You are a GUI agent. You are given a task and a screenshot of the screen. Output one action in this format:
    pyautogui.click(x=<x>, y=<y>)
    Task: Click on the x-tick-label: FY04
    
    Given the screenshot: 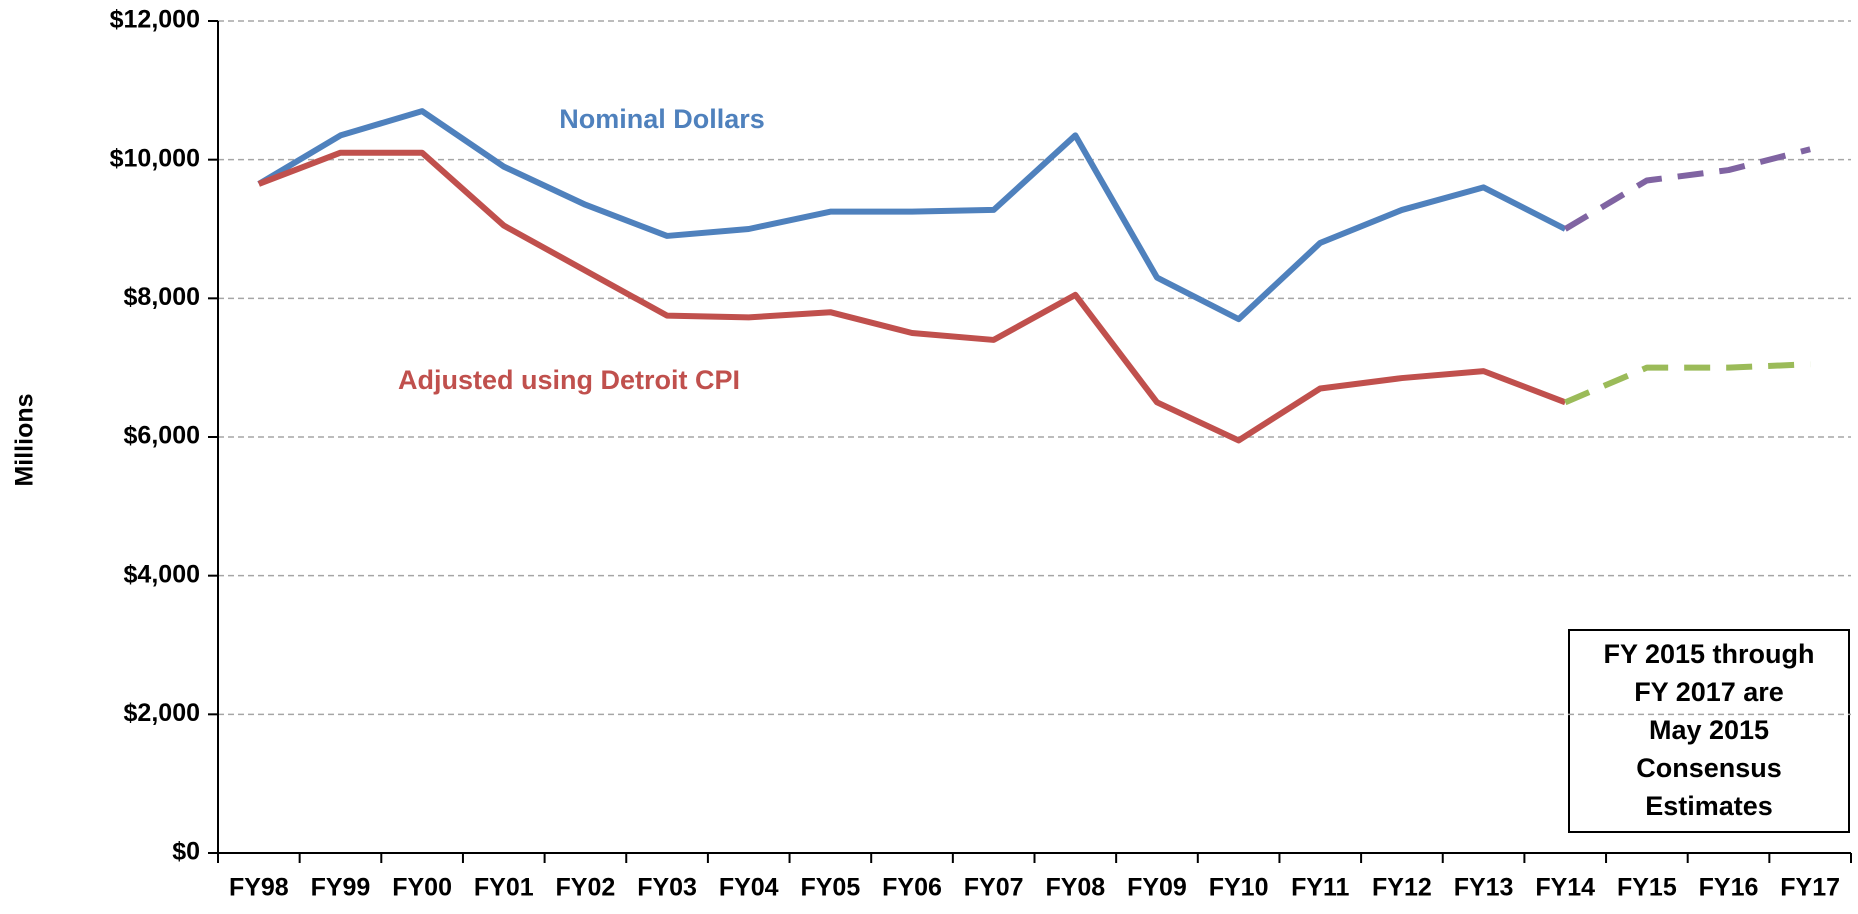 What is the action you would take?
    pyautogui.click(x=749, y=888)
    